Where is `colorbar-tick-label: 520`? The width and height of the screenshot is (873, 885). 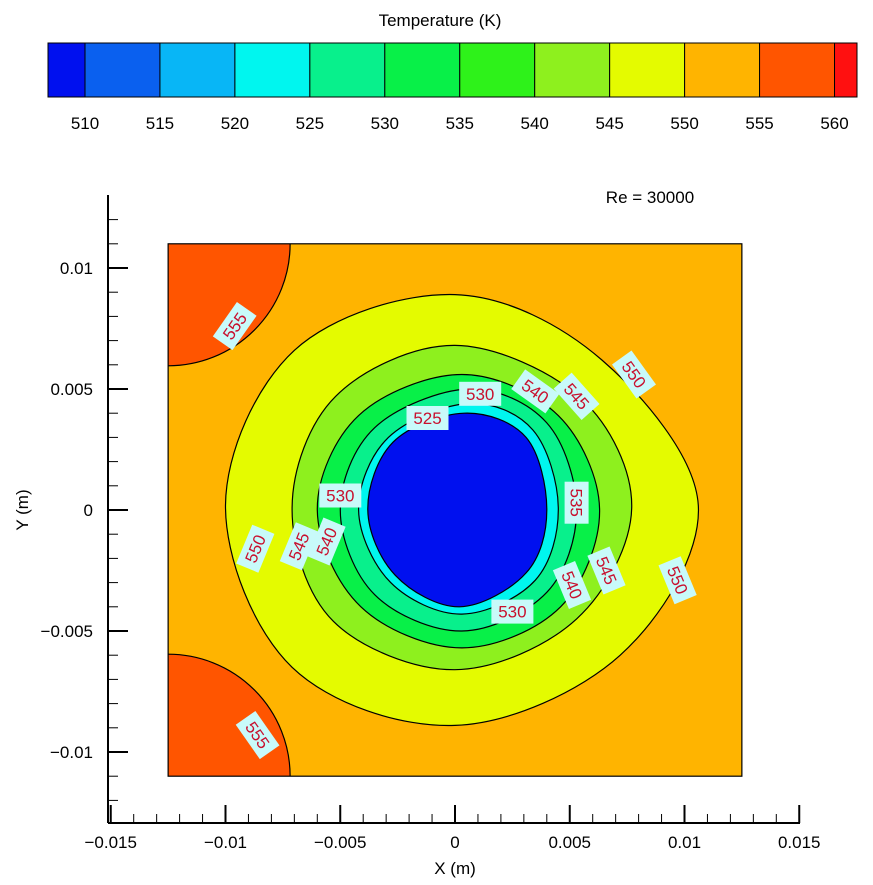
colorbar-tick-label: 520 is located at coordinates (235, 123).